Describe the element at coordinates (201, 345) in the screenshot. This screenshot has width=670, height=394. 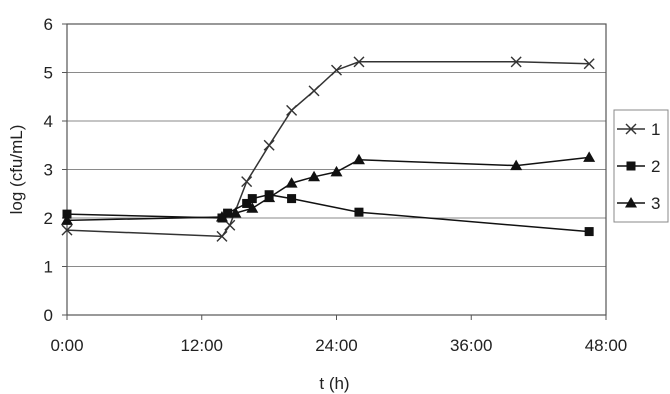
I see `x-tick-label: 12:00` at that location.